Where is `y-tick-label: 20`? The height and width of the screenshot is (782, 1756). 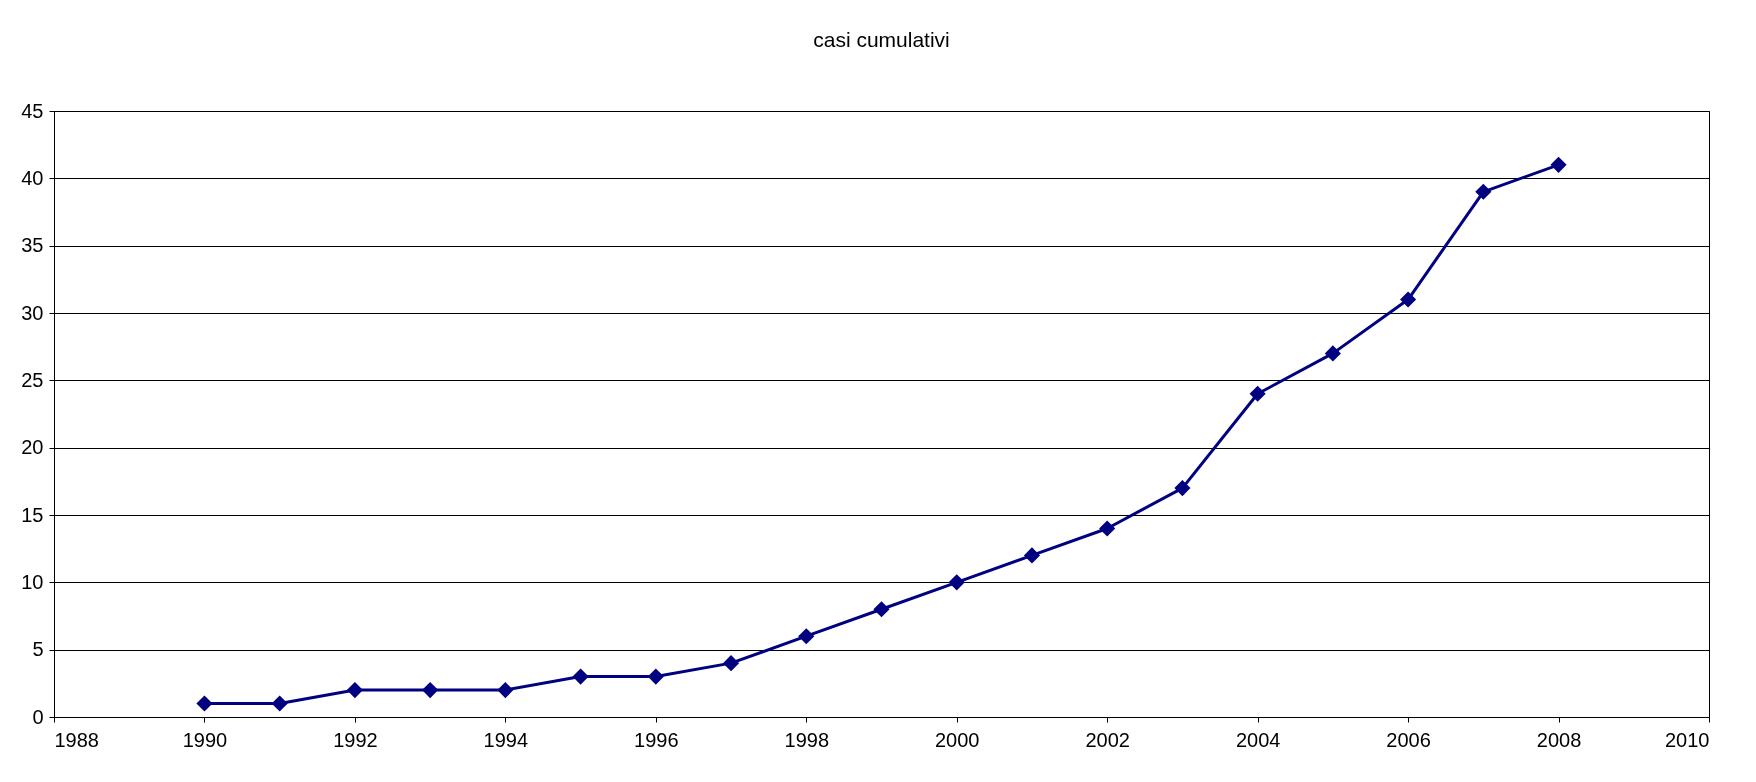 y-tick-label: 20 is located at coordinates (32, 447).